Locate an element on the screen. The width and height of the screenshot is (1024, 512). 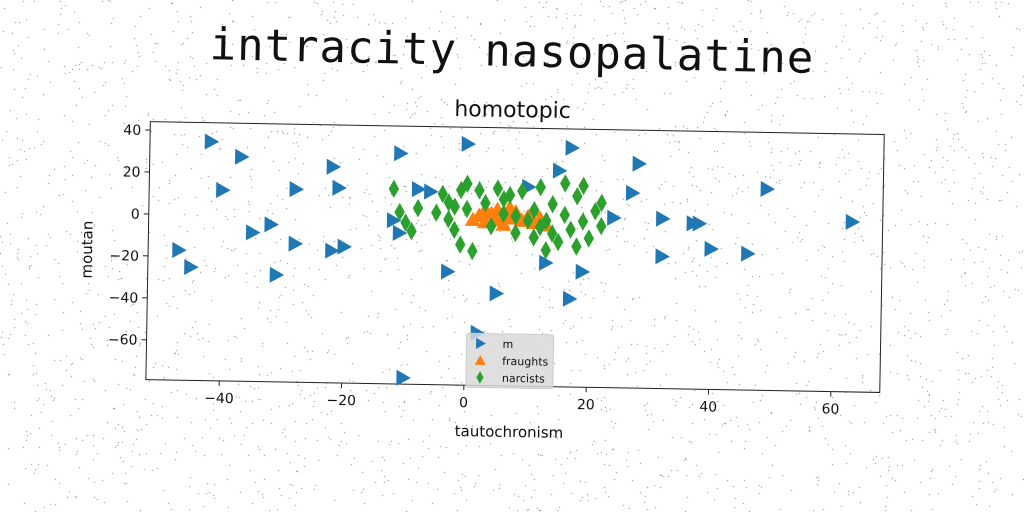
series-narcists is located at coordinates (497, 217).